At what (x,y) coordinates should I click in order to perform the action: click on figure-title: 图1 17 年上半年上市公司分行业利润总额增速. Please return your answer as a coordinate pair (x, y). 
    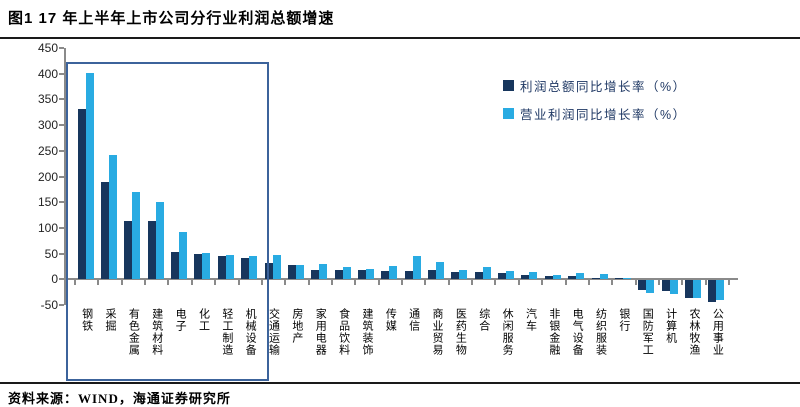
    Looking at the image, I should click on (171, 18).